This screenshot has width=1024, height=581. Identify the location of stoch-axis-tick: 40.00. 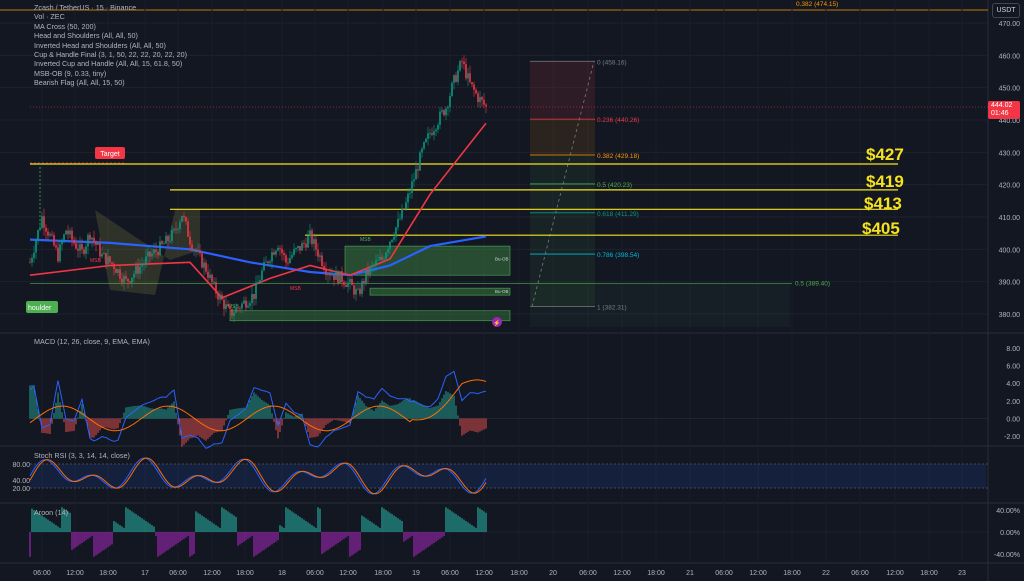
(21, 481).